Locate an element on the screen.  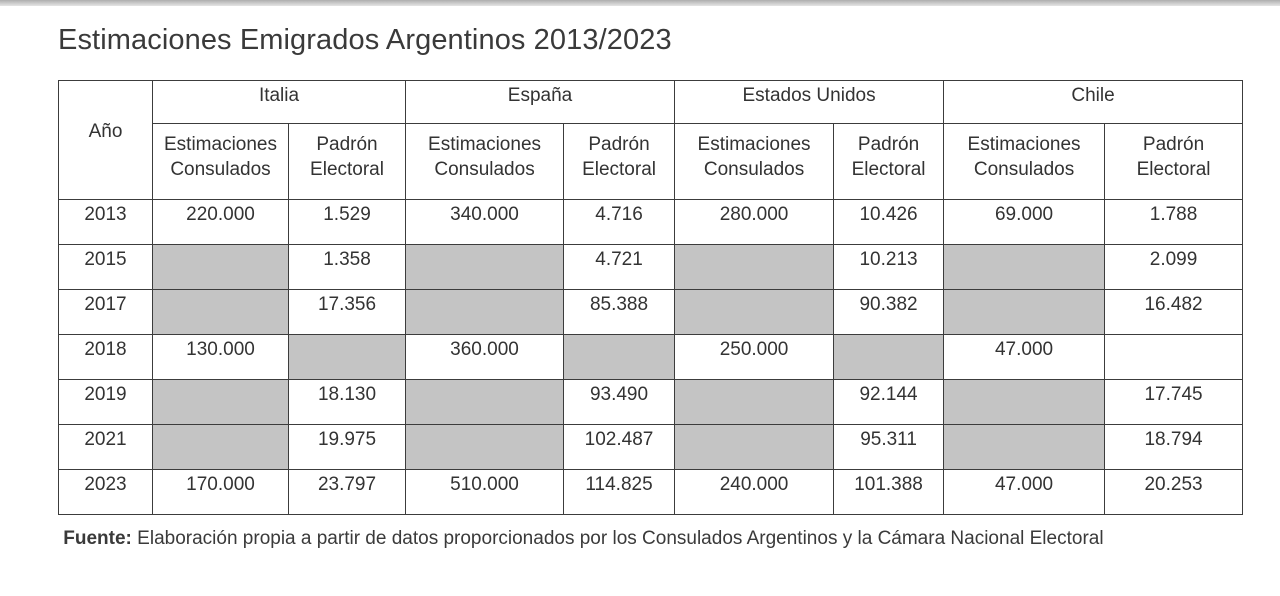
table-cell: 17.356 is located at coordinates (347, 312).